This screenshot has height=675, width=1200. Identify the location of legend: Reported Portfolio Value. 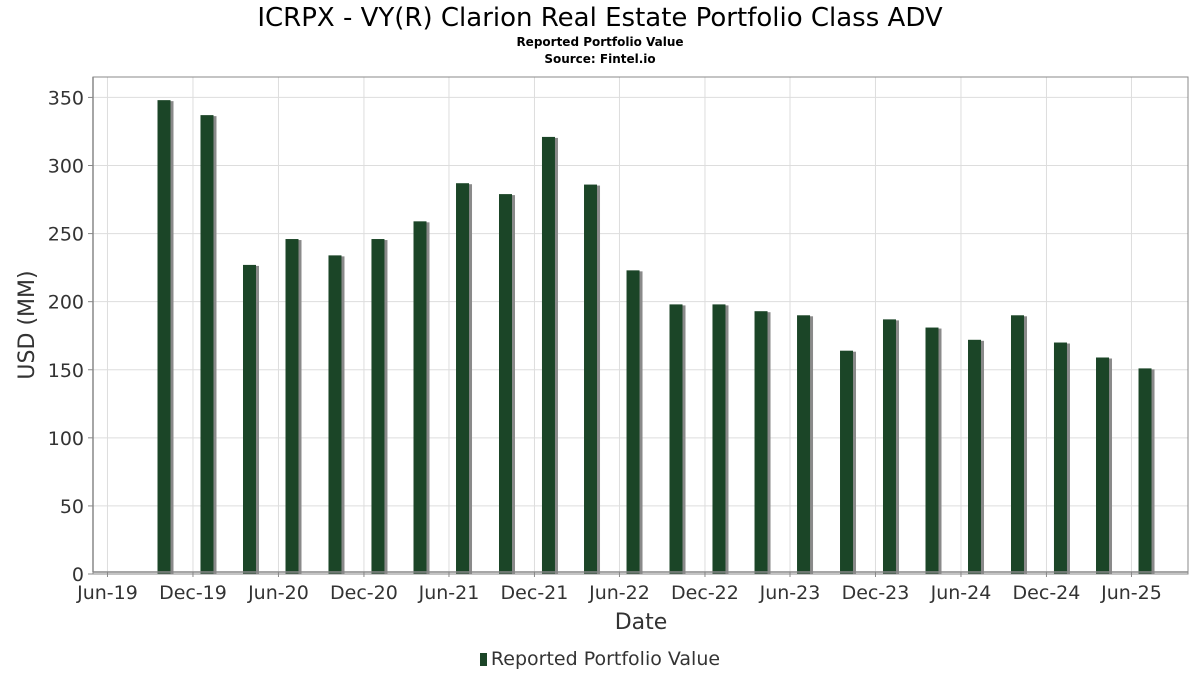
(600, 659).